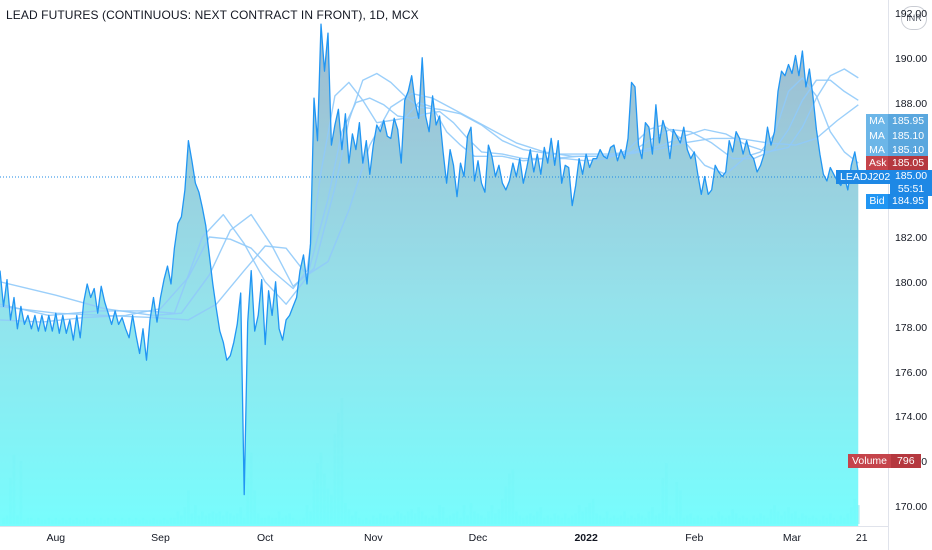 The width and height of the screenshot is (932, 550). I want to click on y-tick-label: 170.00, so click(911, 507).